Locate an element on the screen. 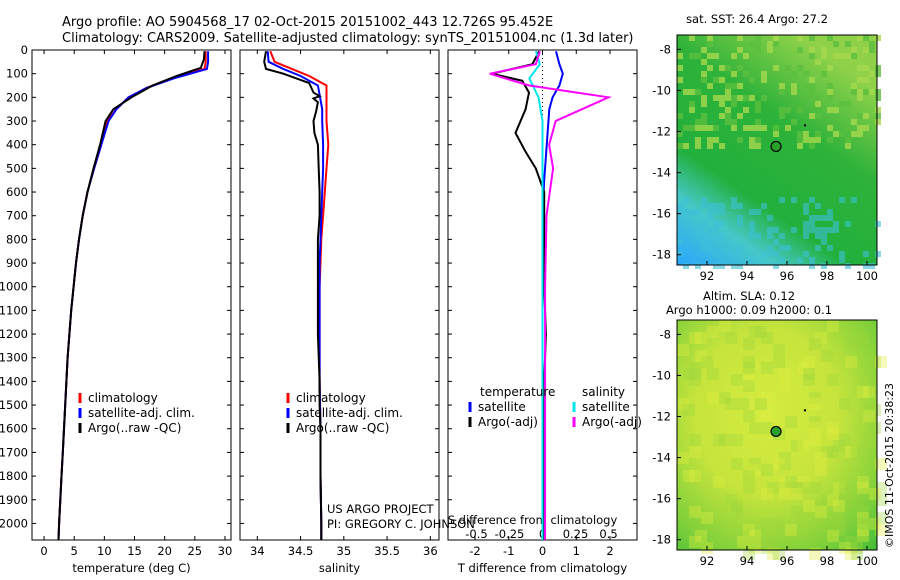 This screenshot has width=900, height=580. sst_map-xtick-label: 100 is located at coordinates (867, 276).